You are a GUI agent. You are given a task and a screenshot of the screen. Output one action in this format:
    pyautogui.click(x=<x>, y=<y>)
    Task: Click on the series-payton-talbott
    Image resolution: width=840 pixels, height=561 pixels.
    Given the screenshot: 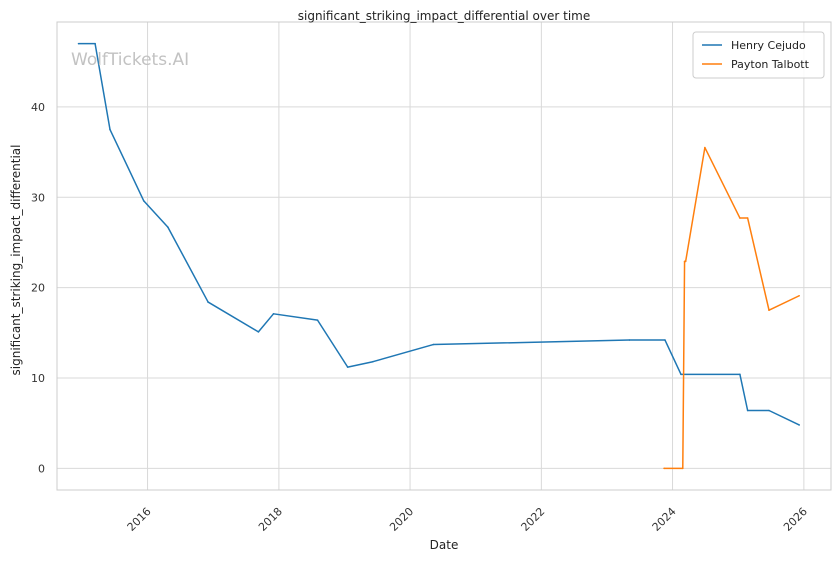 What is the action you would take?
    pyautogui.click(x=731, y=308)
    